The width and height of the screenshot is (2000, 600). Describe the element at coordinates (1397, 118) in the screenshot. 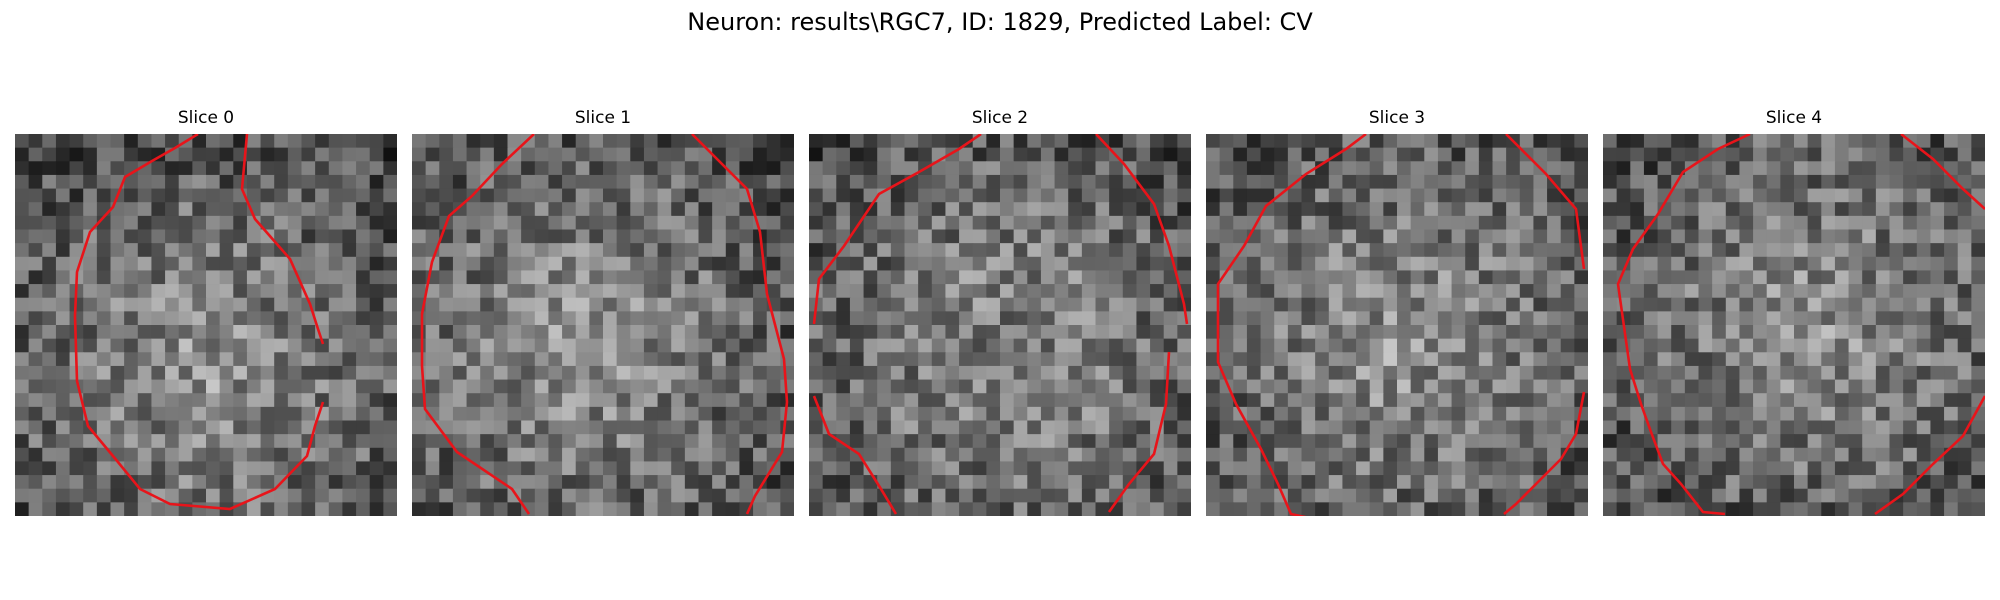

I see `slice-title: Slice 3` at that location.